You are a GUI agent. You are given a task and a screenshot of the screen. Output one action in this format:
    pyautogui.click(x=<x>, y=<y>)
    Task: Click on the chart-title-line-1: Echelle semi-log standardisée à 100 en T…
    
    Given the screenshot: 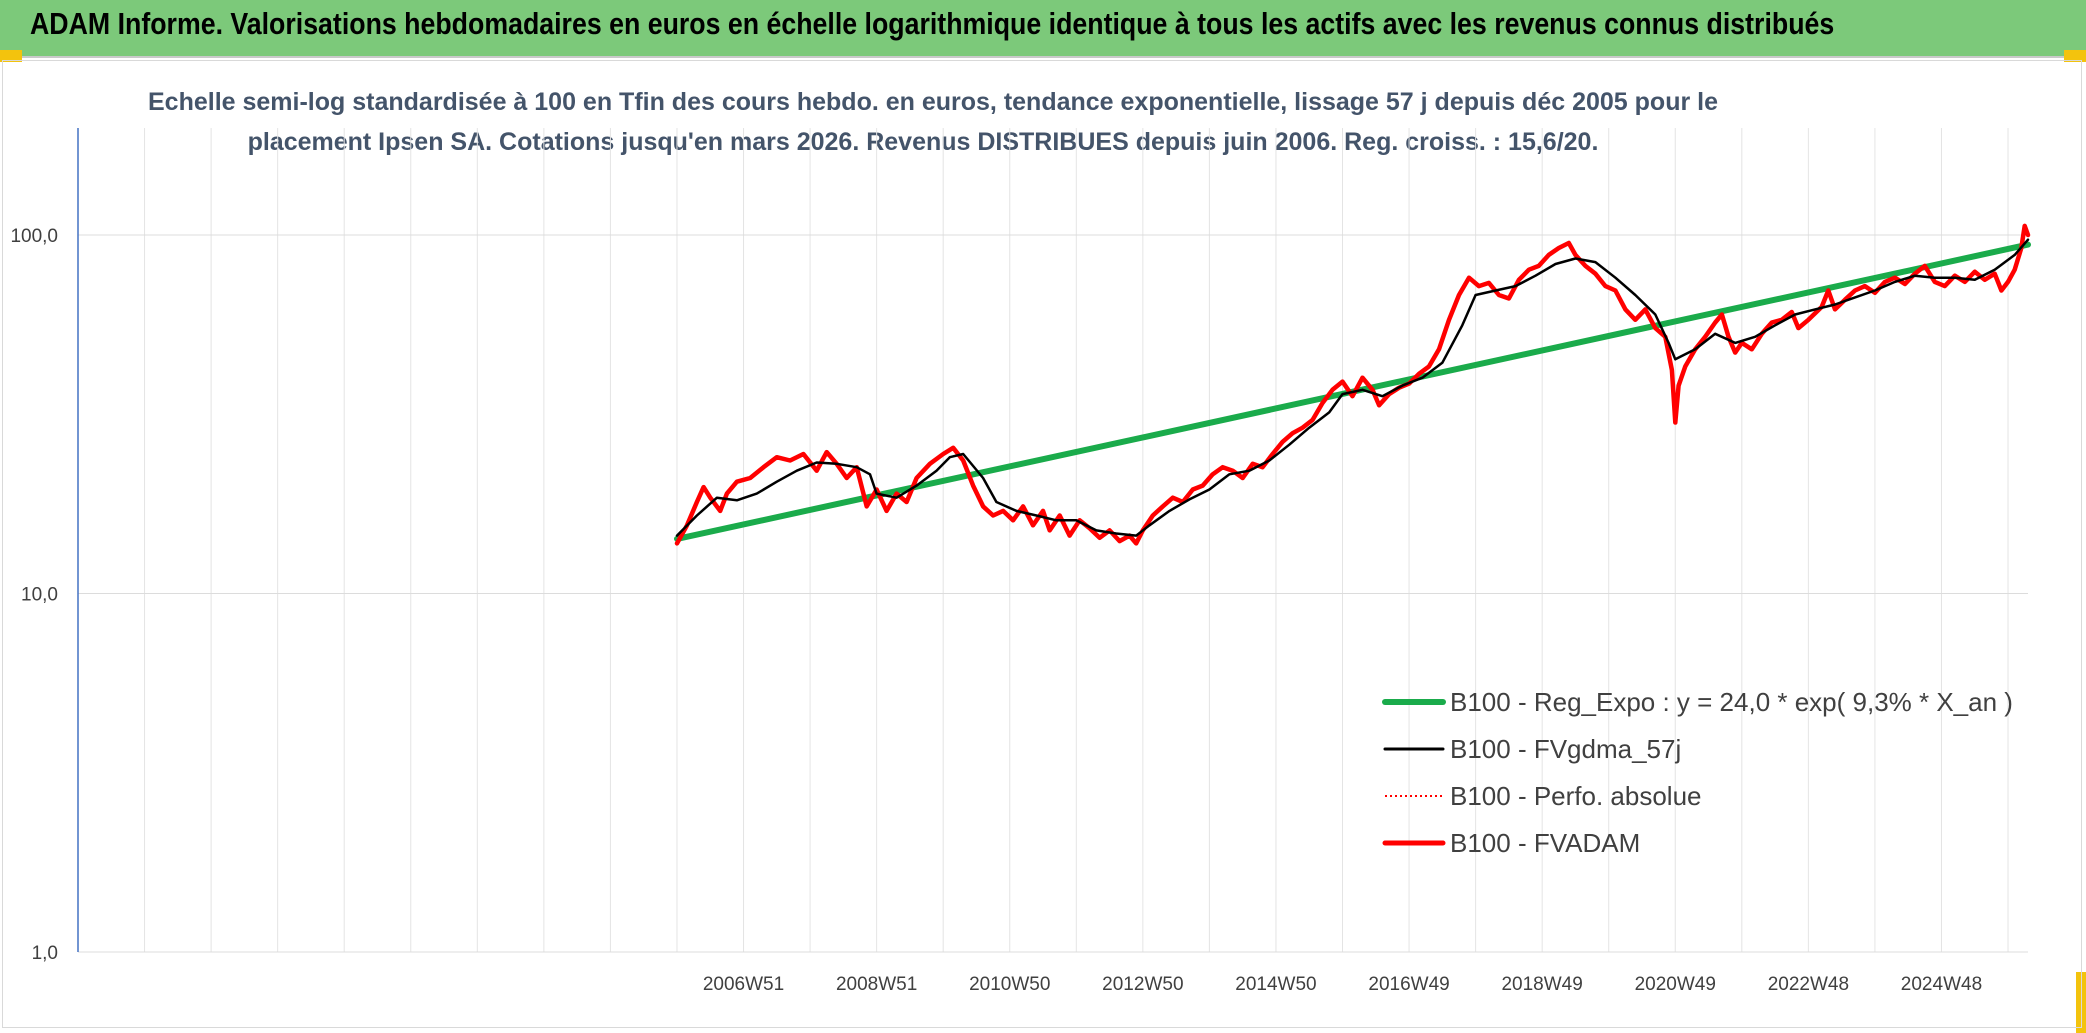 What is the action you would take?
    pyautogui.click(x=933, y=102)
    